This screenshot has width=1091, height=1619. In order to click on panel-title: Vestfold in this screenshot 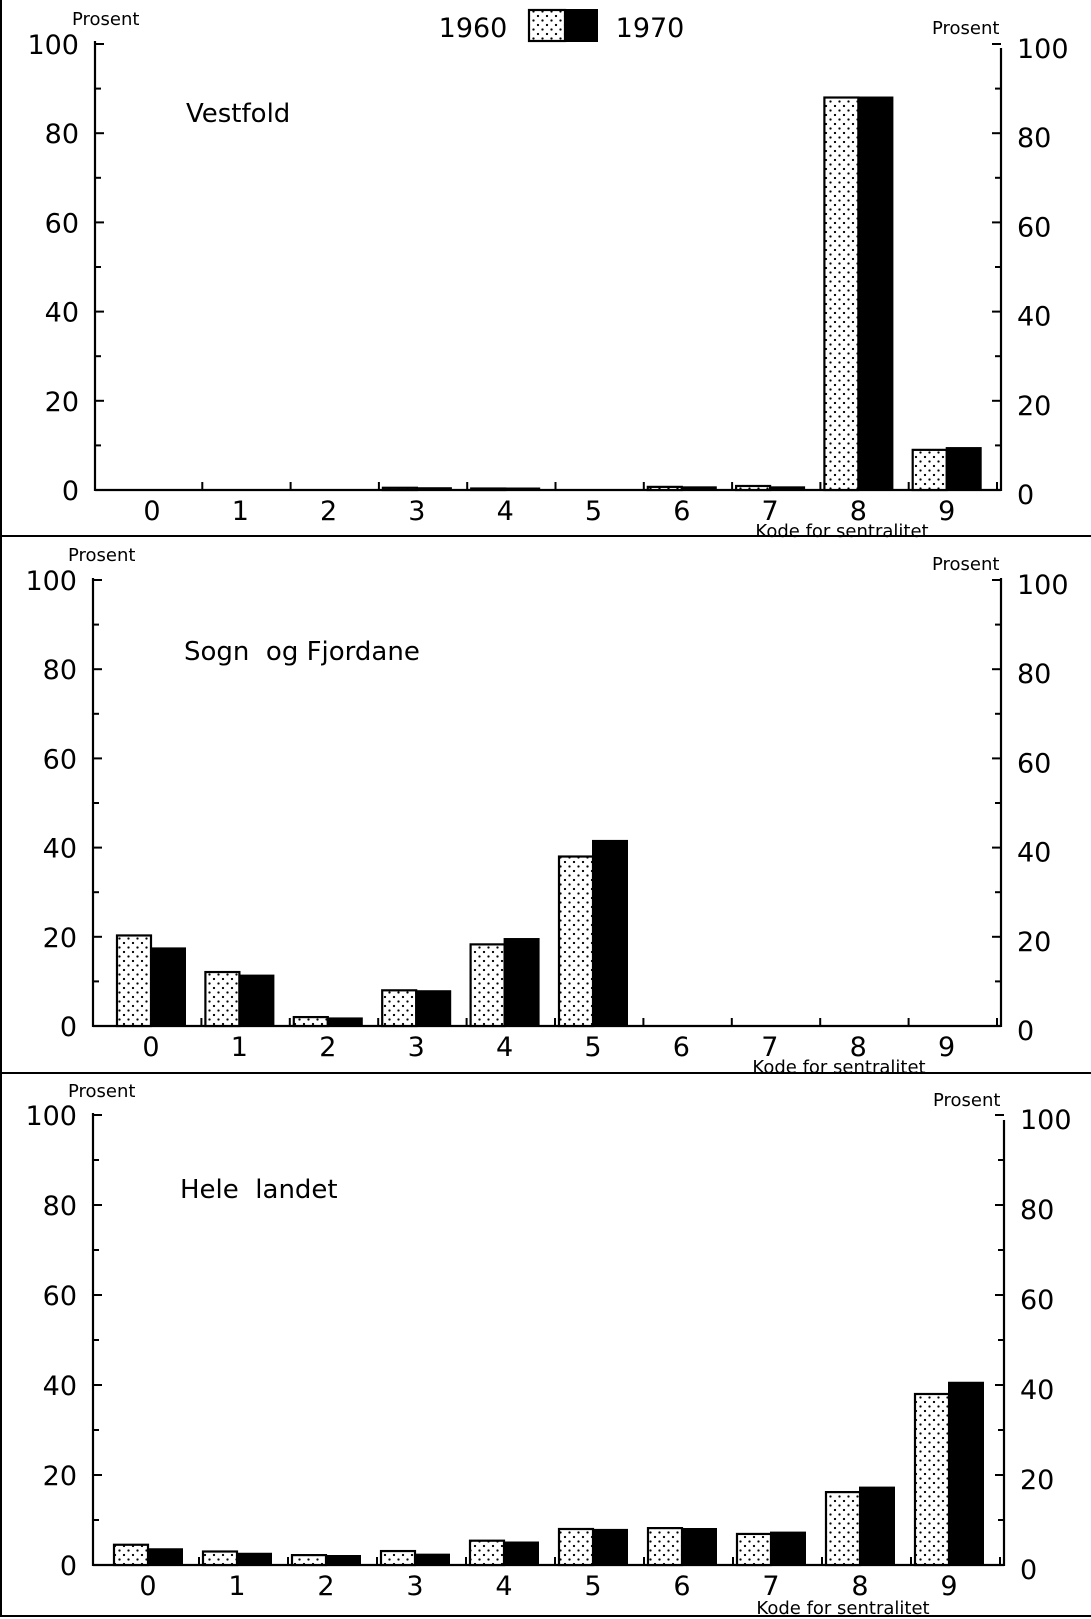, I will do `click(238, 114)`.